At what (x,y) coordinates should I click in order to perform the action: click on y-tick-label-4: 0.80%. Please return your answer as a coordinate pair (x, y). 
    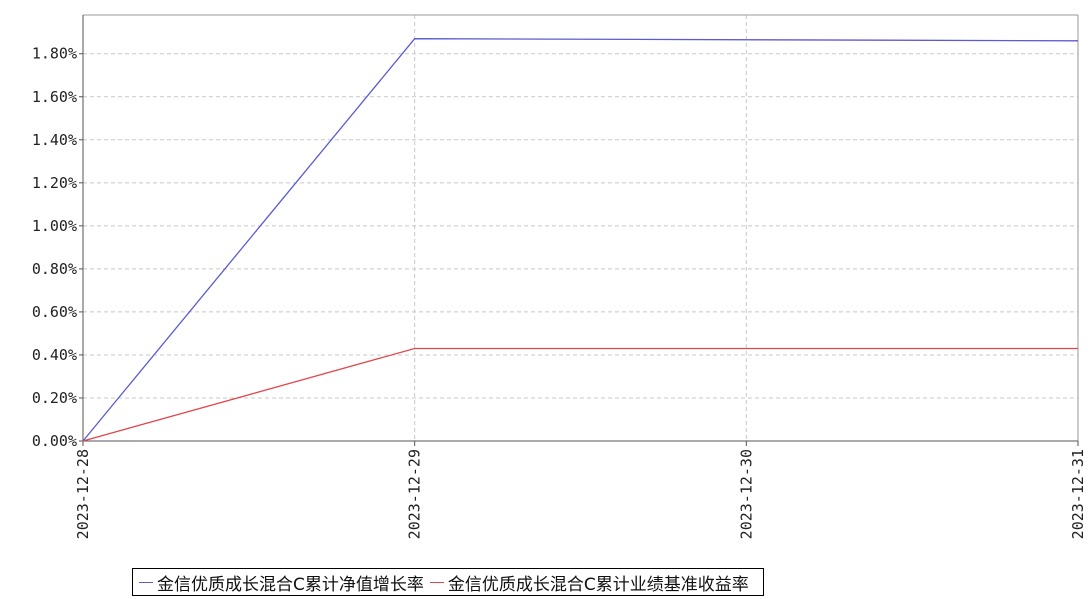
    Looking at the image, I should click on (54, 269).